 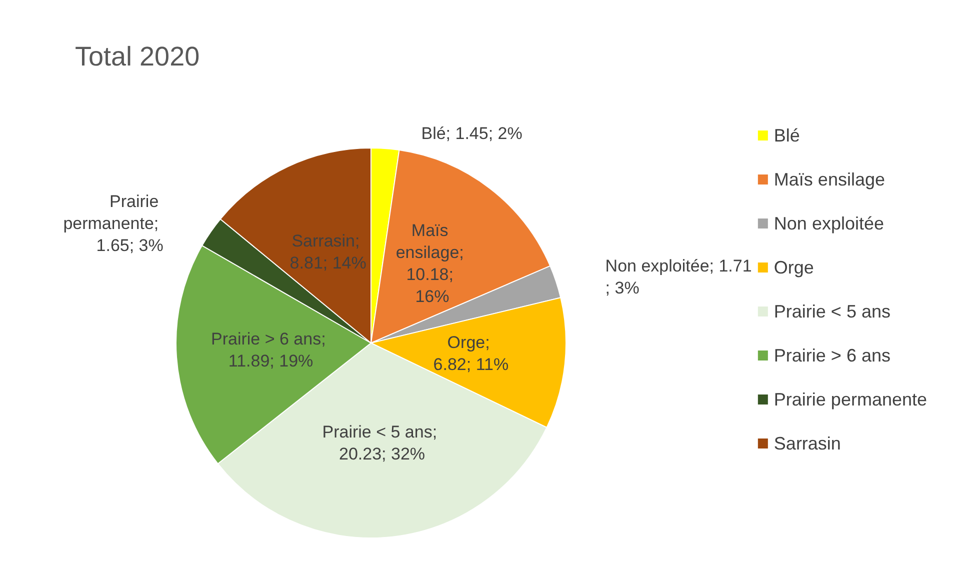 I want to click on legend-label: Blé, so click(x=787, y=136).